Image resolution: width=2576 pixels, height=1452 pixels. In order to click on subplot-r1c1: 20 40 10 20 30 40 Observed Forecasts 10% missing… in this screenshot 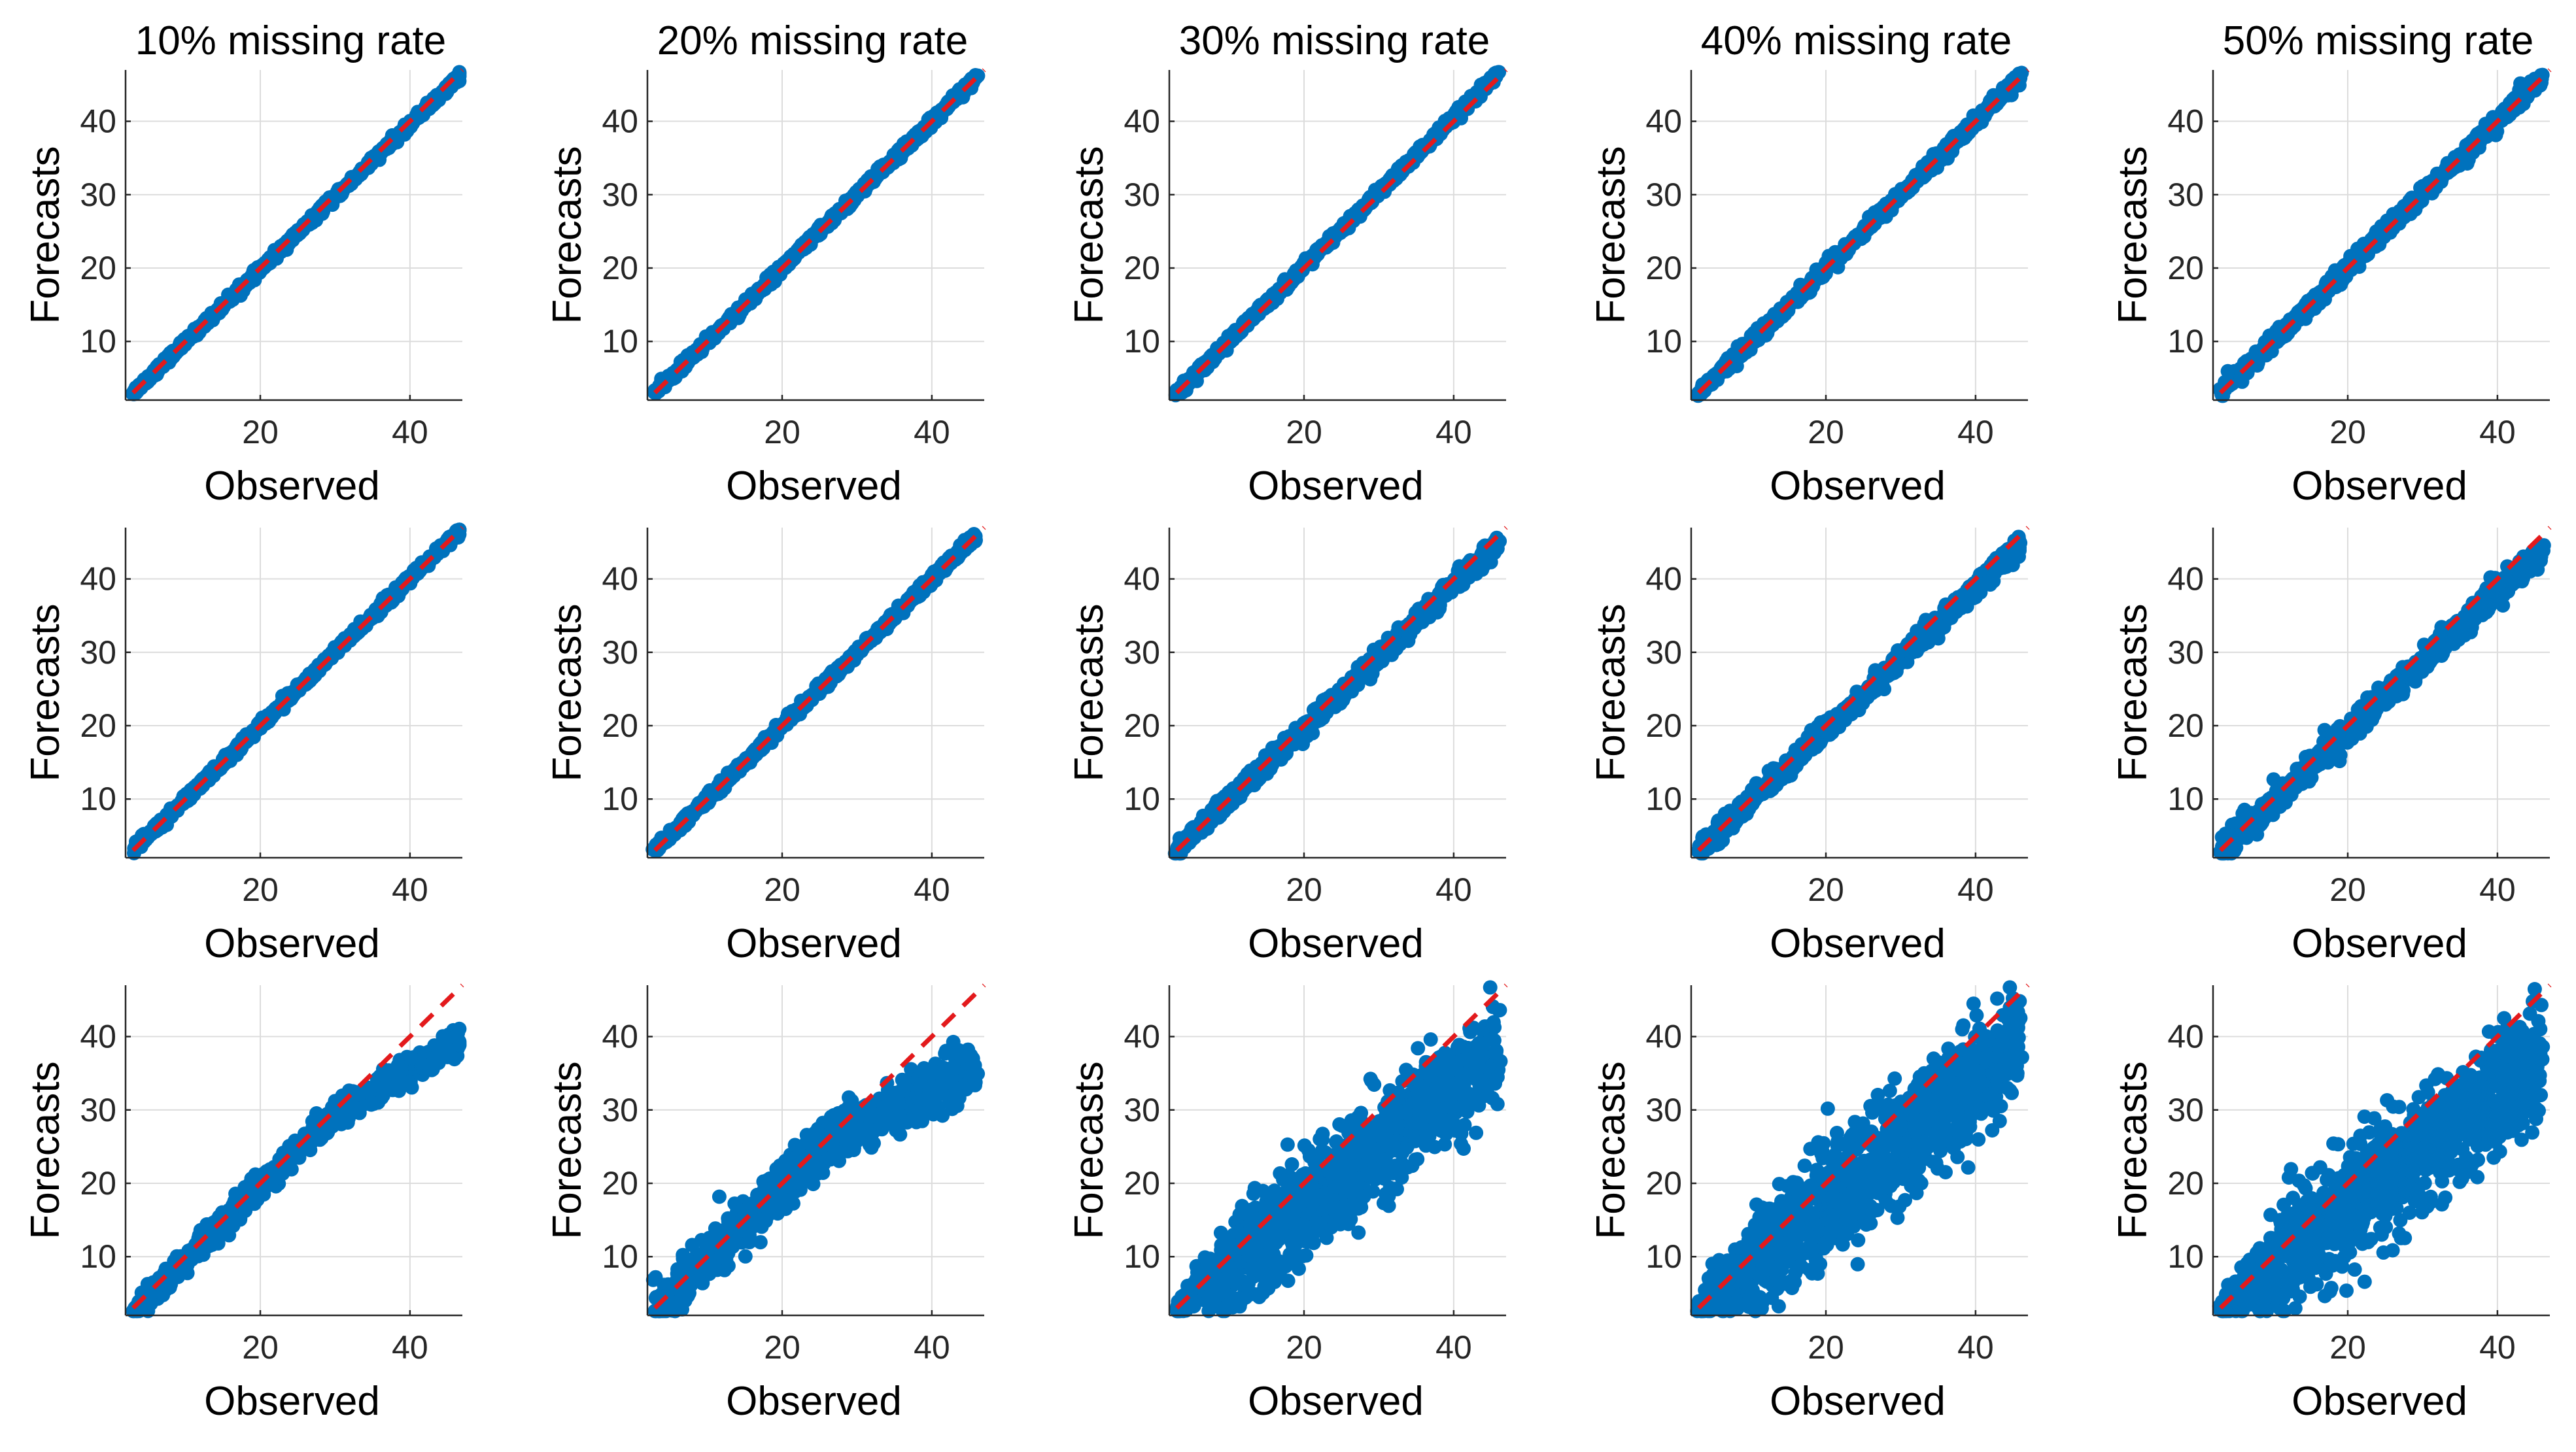, I will do `click(245, 263)`.